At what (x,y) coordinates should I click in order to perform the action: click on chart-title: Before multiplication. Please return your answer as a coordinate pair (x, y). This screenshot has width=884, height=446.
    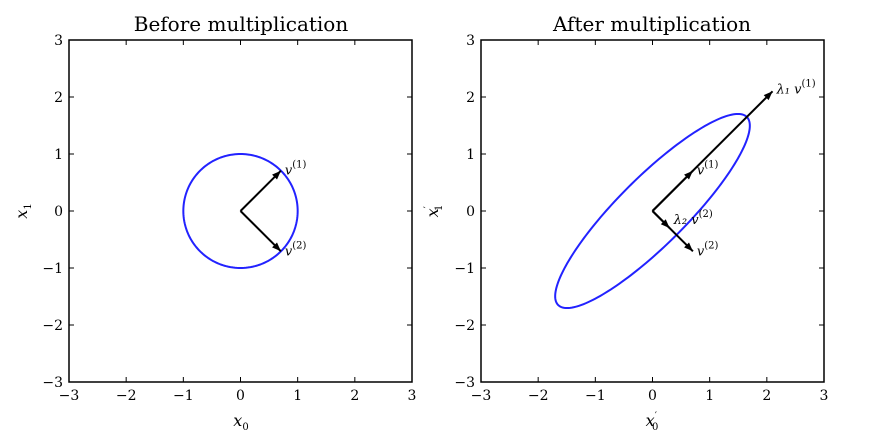
    Looking at the image, I should click on (241, 24).